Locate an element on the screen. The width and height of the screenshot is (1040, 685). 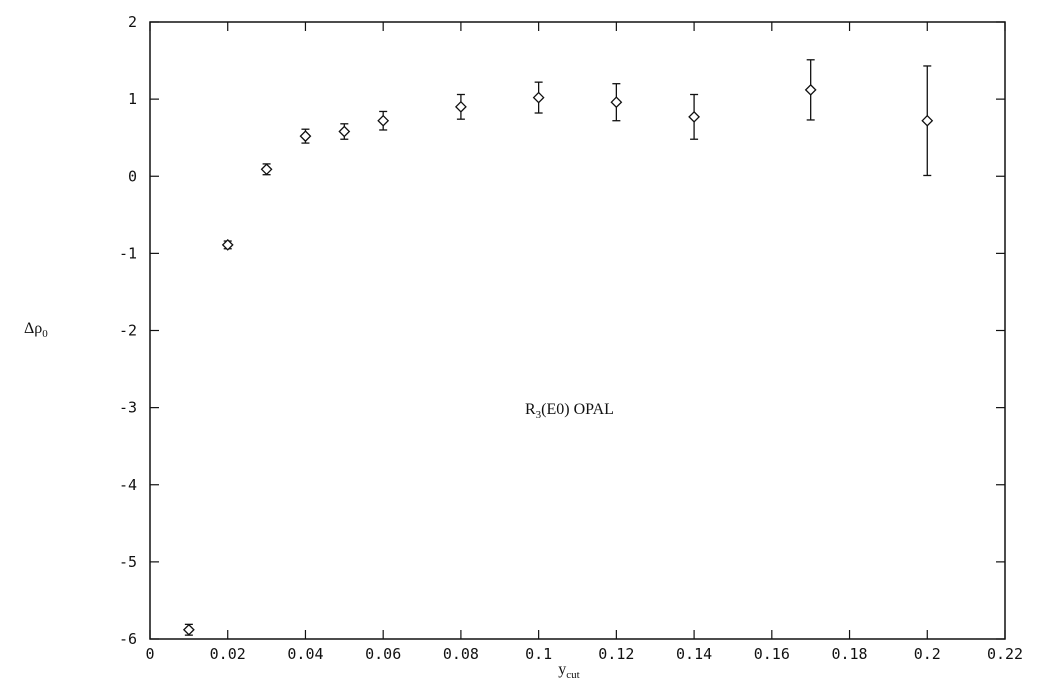
y-axis-label-main: Δρ is located at coordinates (33, 328).